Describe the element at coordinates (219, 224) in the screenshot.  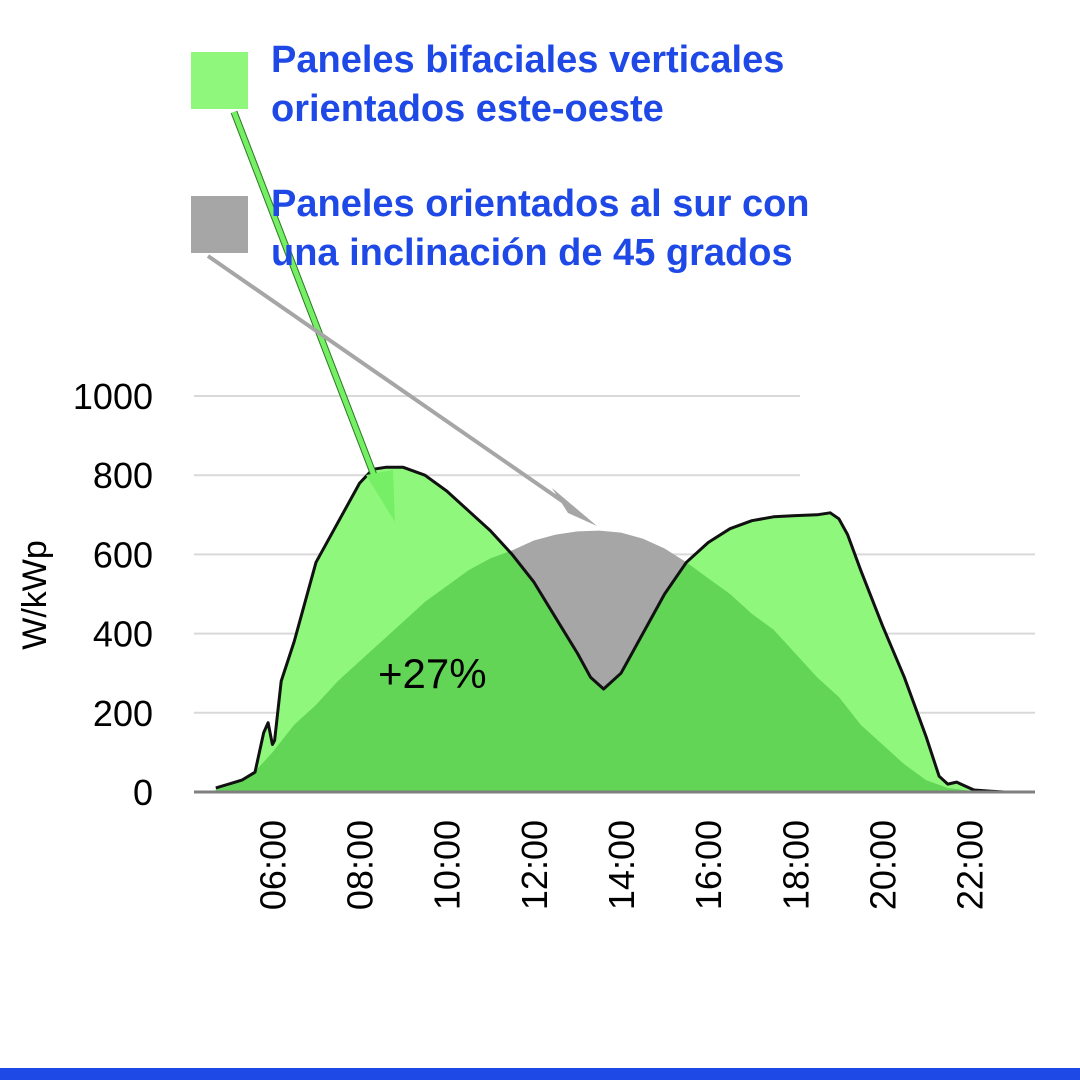
I see `legend-swatch-south` at that location.